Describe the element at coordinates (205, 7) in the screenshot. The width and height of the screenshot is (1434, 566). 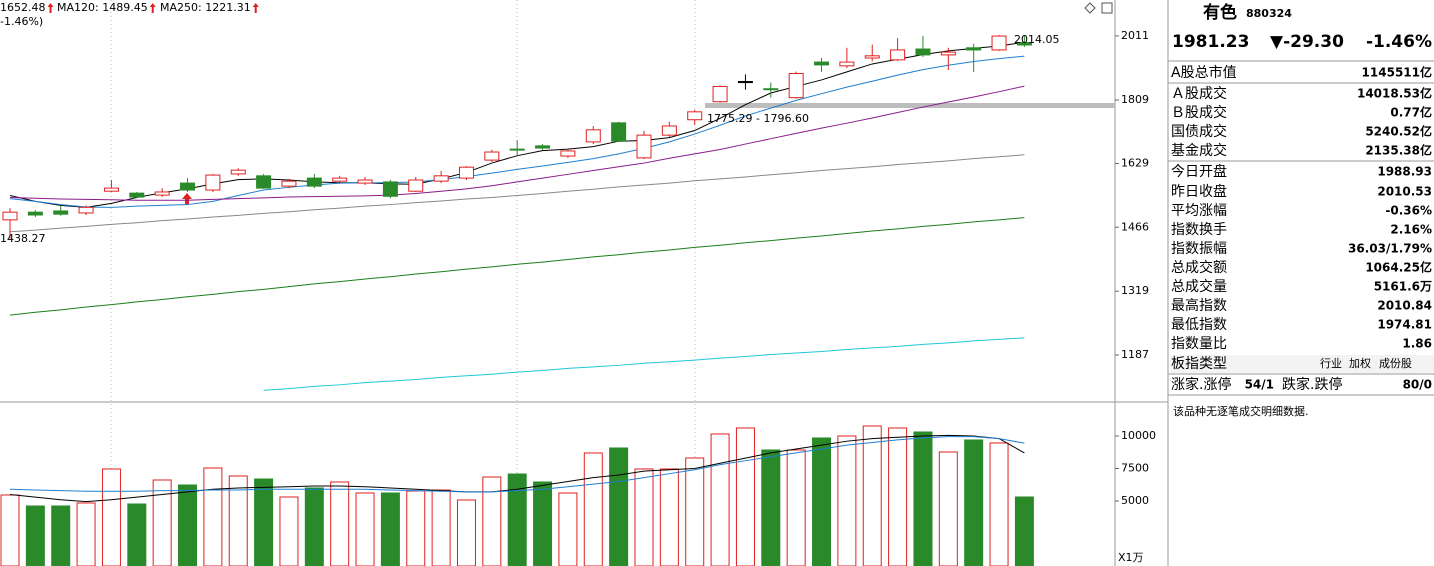
I see `header-value: MA250: 1221.31` at that location.